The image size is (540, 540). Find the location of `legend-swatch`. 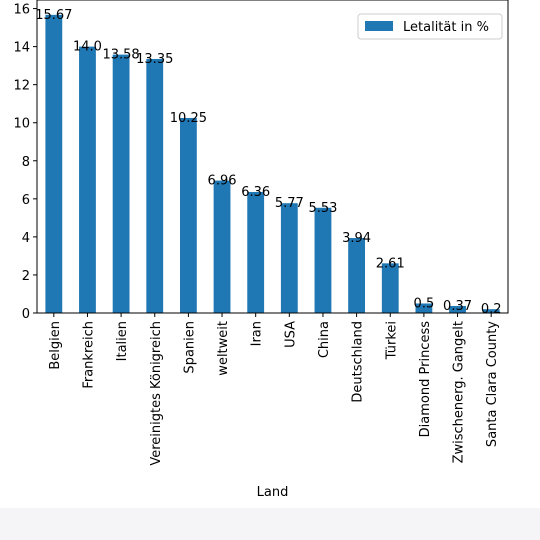

legend-swatch is located at coordinates (379, 26).